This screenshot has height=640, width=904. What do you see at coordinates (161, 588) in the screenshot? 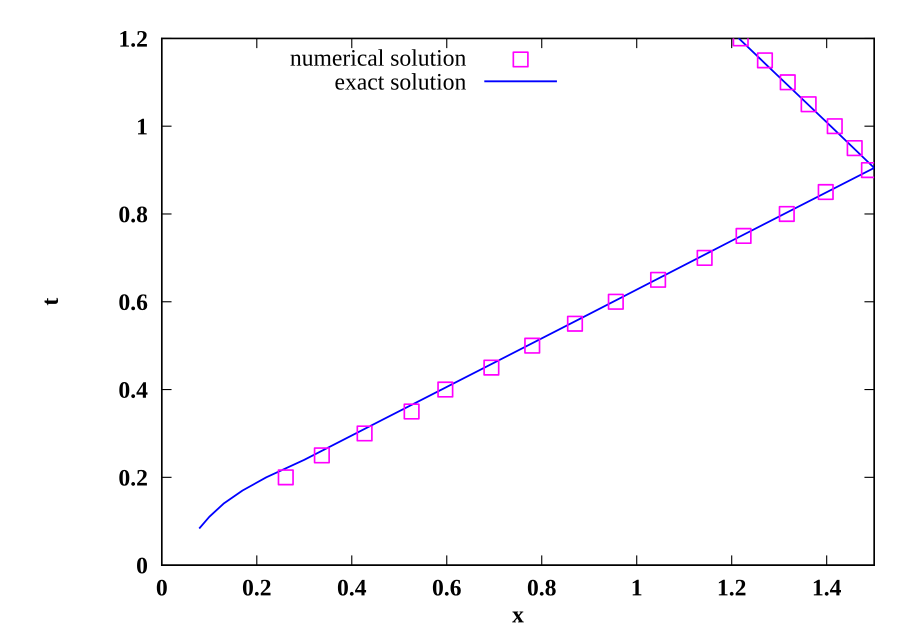
I see `x-tick-label: 0` at bounding box center [161, 588].